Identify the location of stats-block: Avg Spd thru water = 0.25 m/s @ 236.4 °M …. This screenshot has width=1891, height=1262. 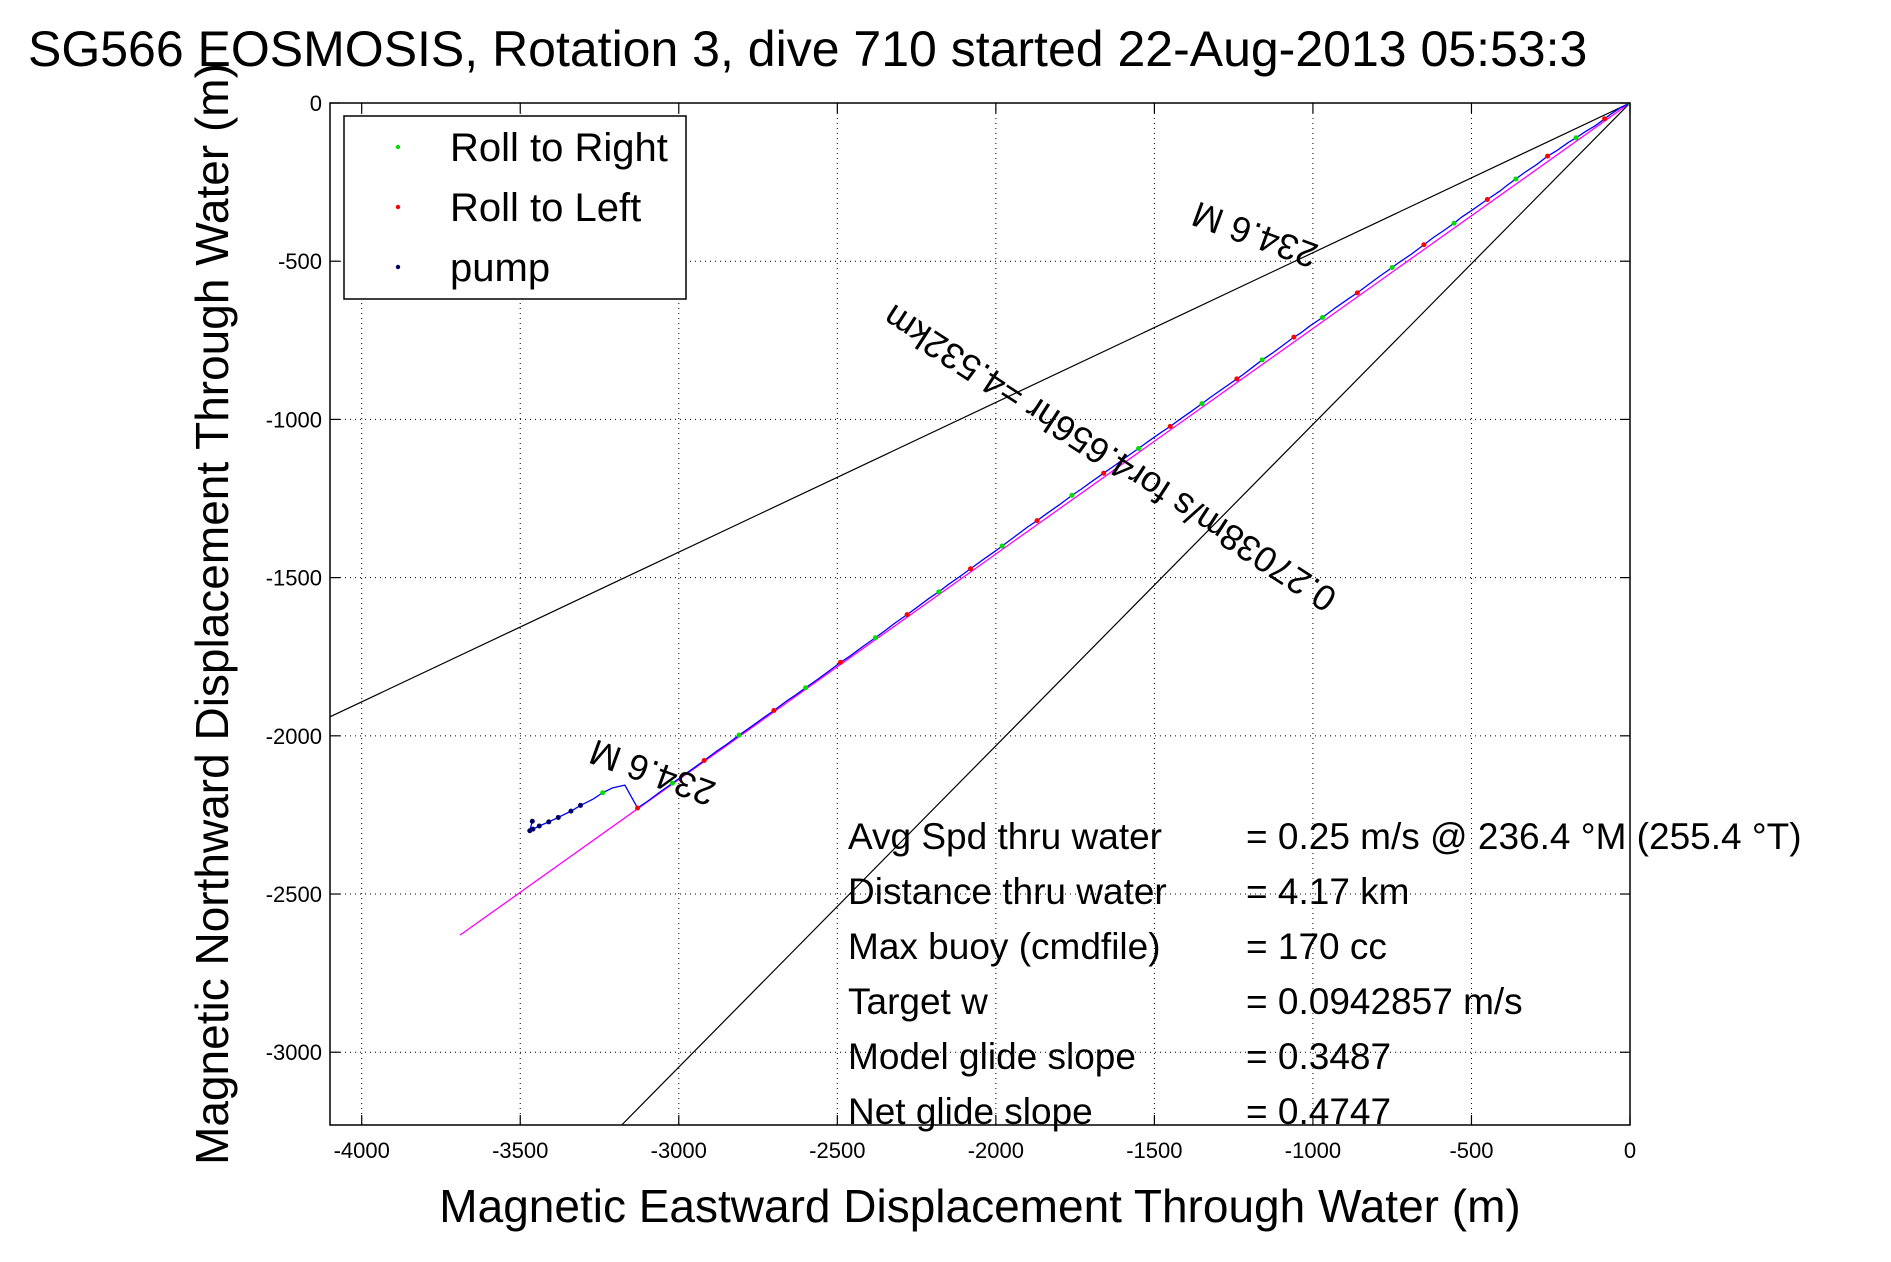
(1325, 974).